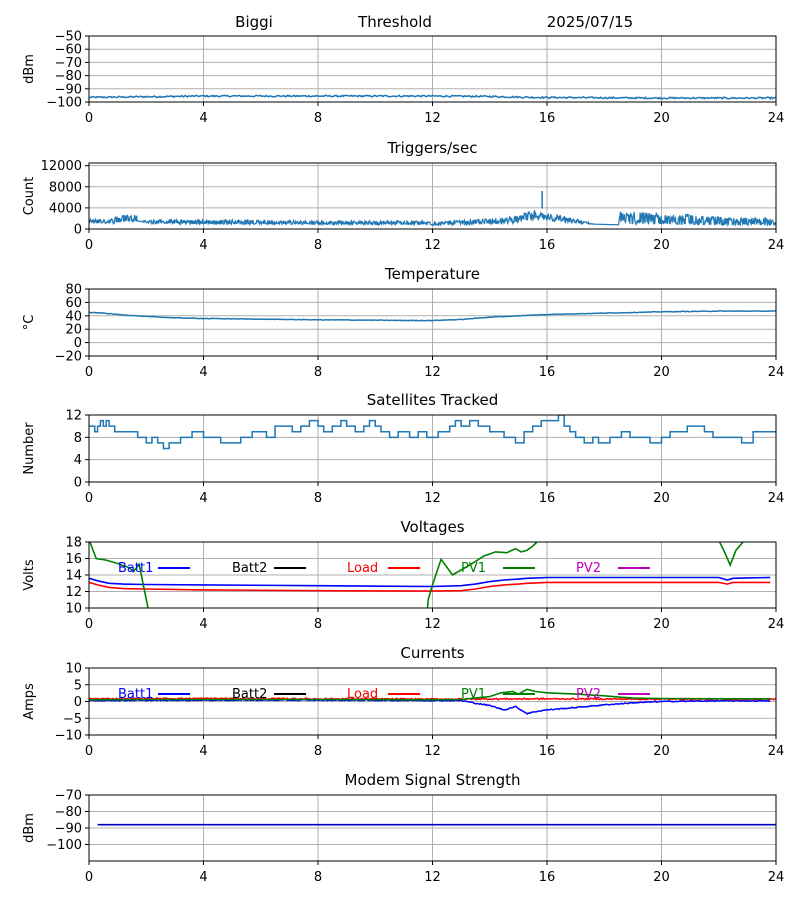 This screenshot has width=800, height=900. What do you see at coordinates (73, 303) in the screenshot?
I see `y-tick-label: 60` at bounding box center [73, 303].